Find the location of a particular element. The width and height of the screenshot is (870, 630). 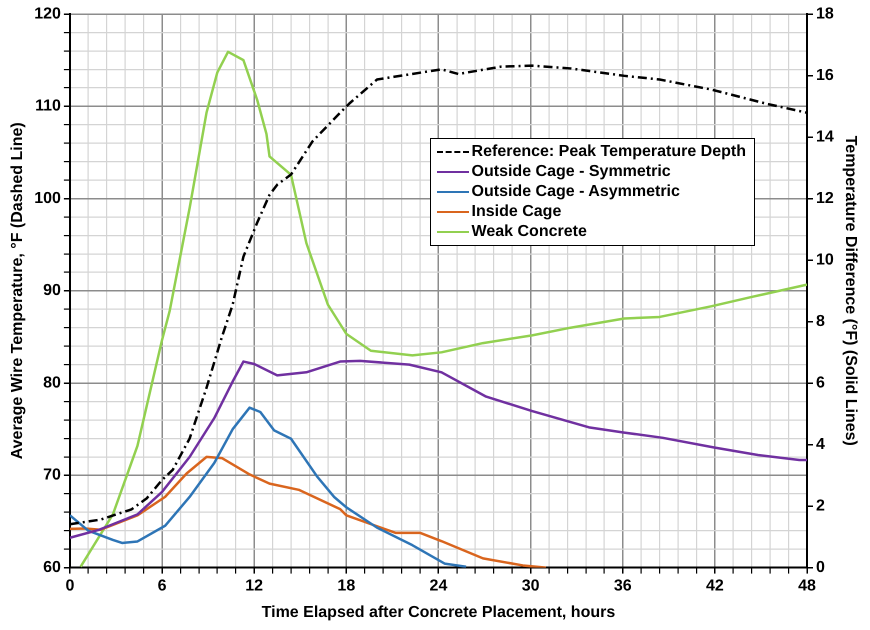

x-tick-label: 18 is located at coordinates (346, 586).